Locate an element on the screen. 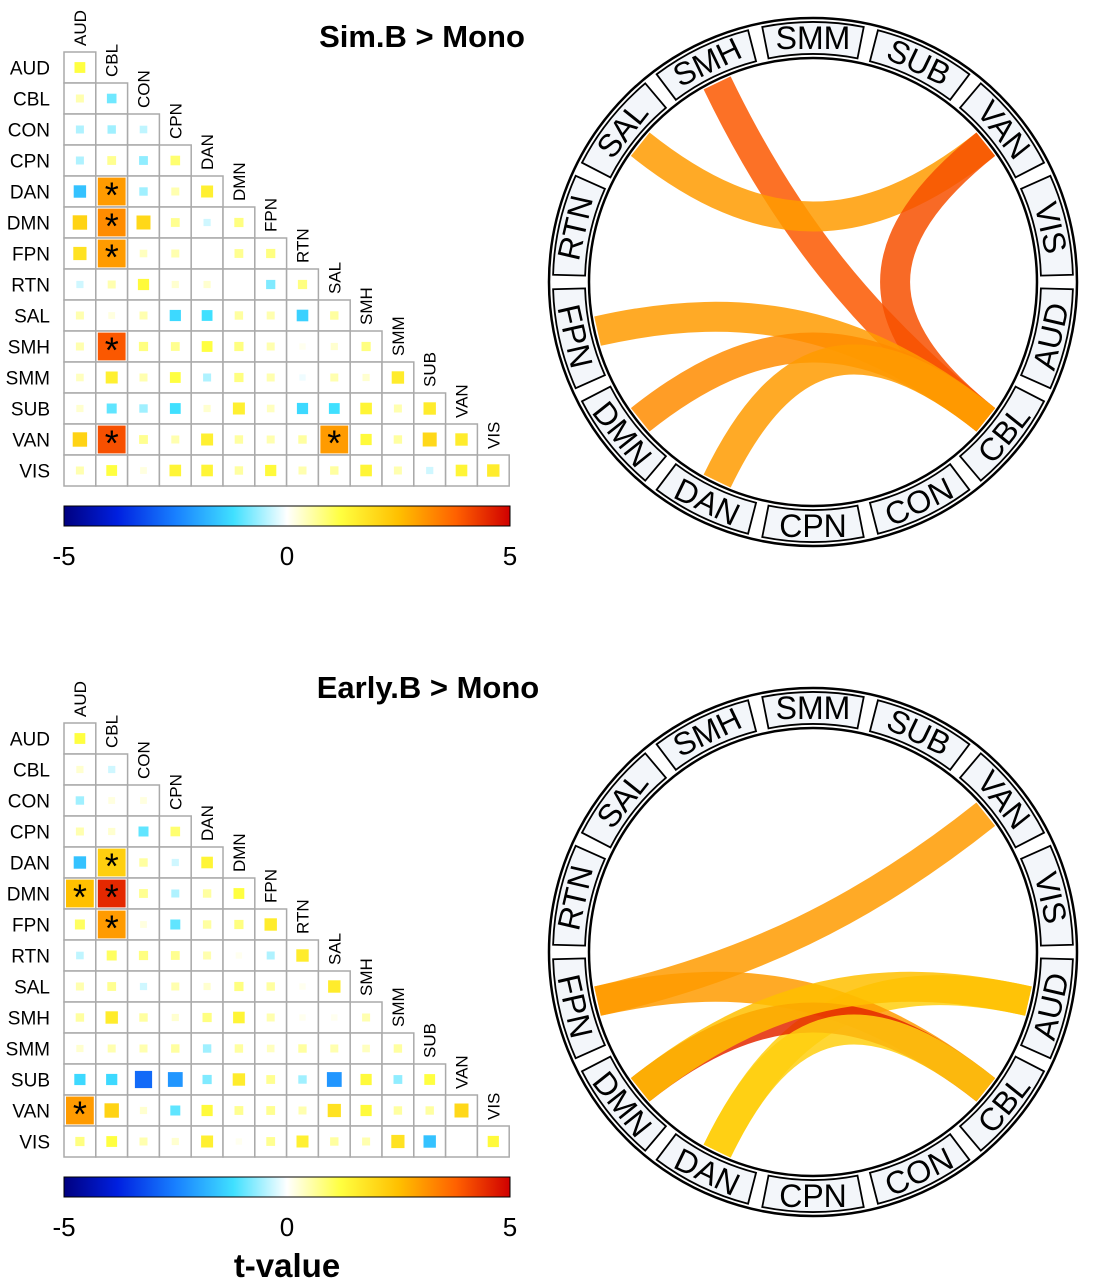  matrix-cell-vis-smh is located at coordinates (366, 470).